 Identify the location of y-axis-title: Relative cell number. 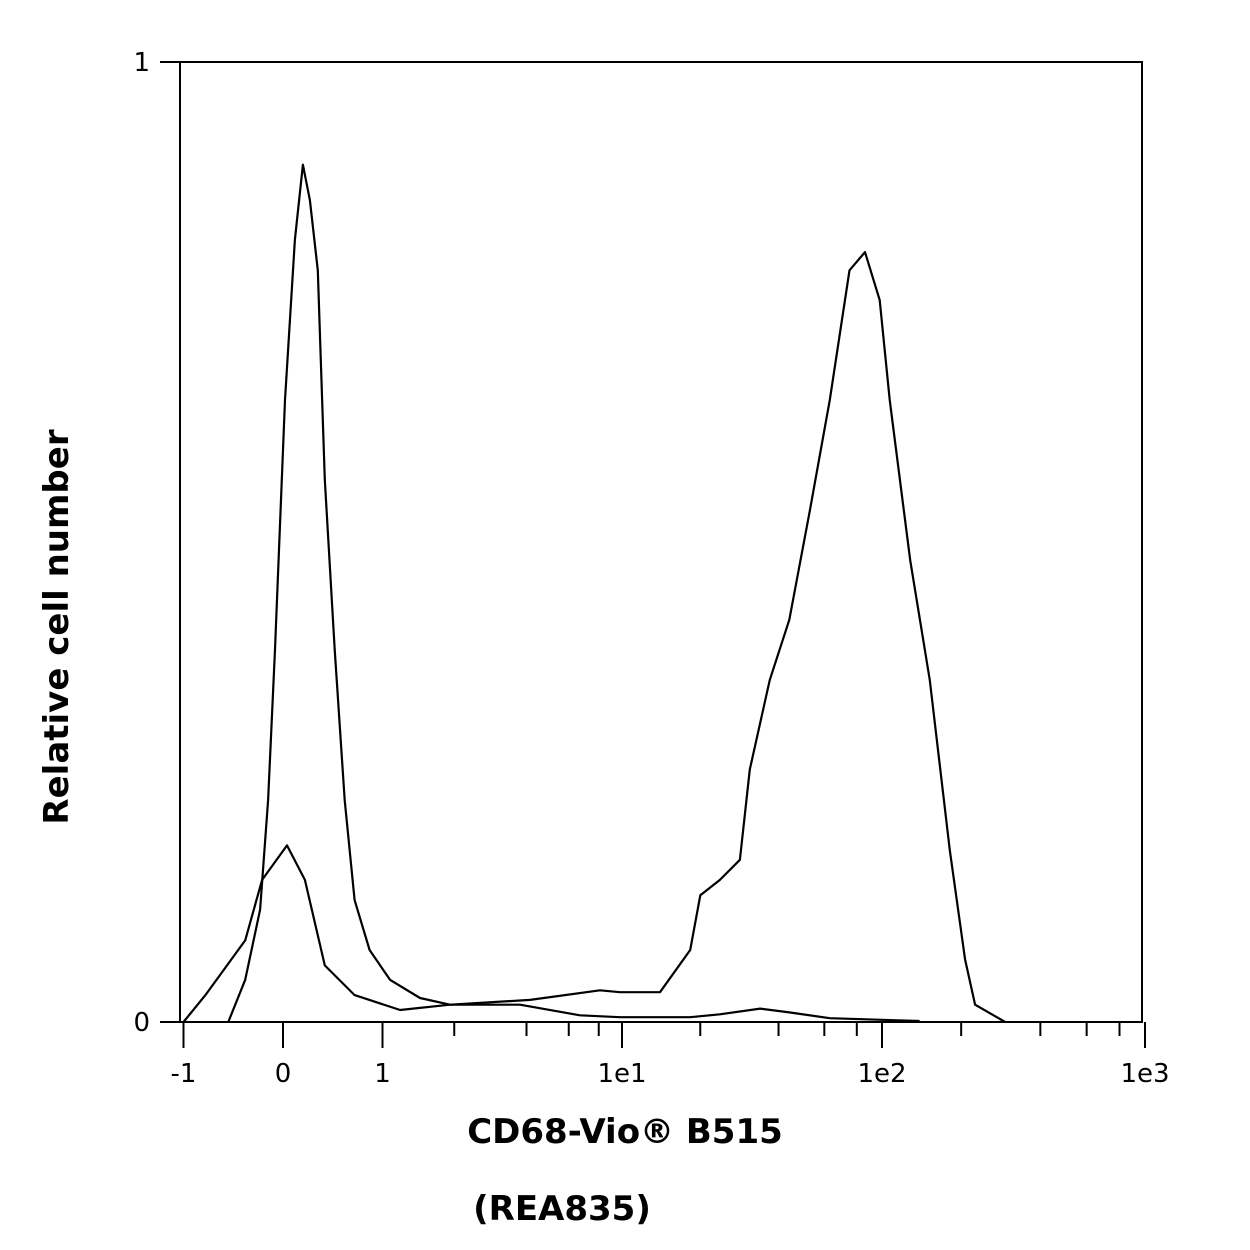
(57, 626).